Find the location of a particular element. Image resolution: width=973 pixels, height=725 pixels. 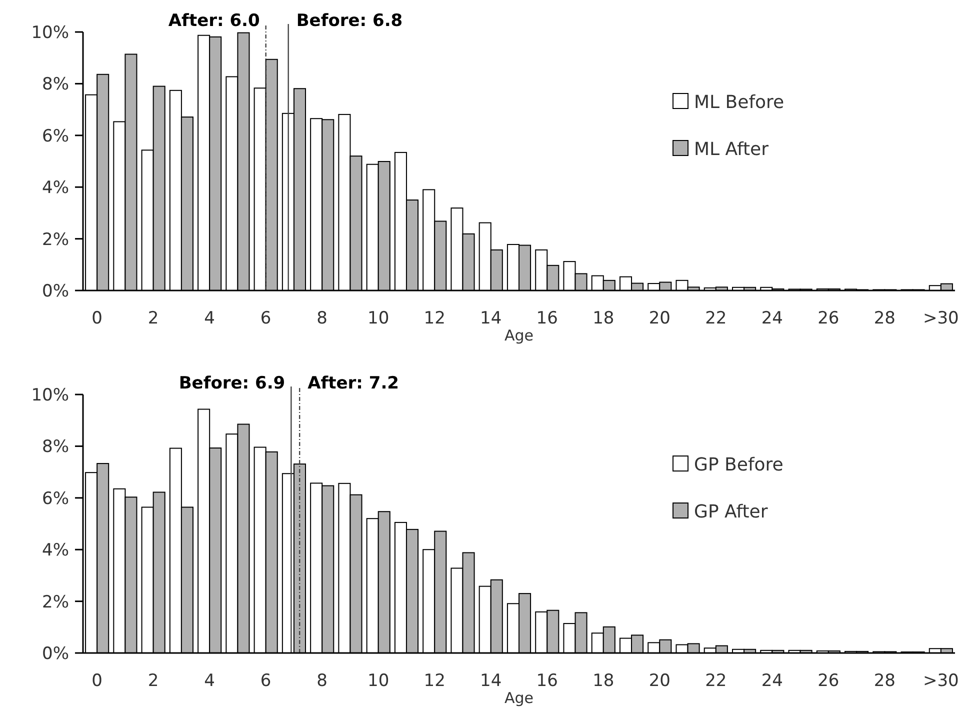

legend-label: GP After is located at coordinates (731, 511).